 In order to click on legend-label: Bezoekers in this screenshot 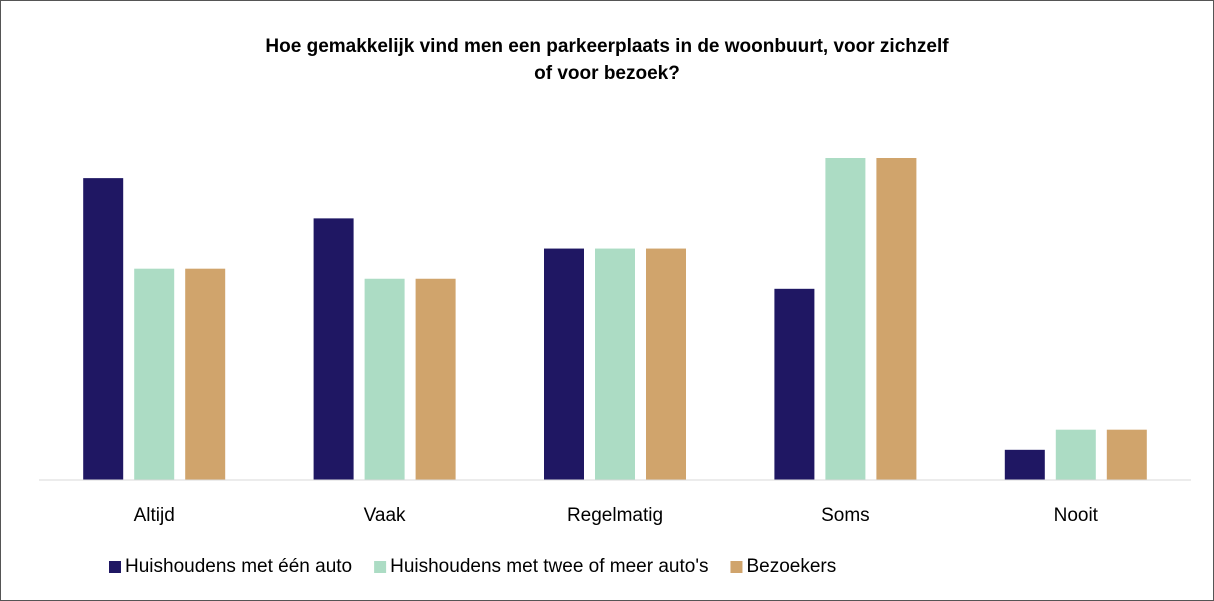, I will do `click(791, 566)`.